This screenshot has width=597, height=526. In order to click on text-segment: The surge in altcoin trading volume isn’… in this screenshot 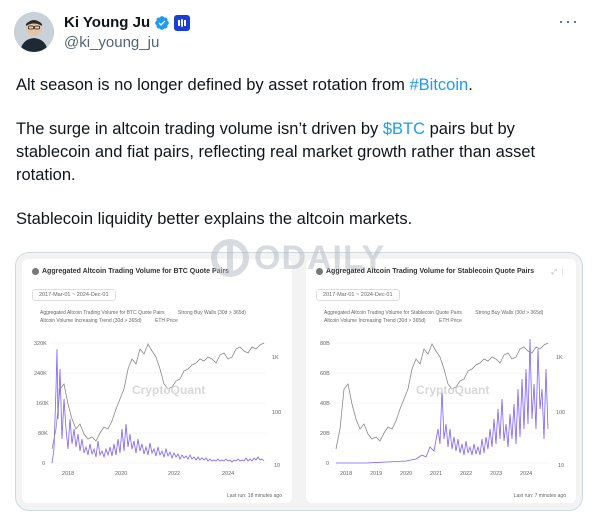, I will do `click(199, 129)`.